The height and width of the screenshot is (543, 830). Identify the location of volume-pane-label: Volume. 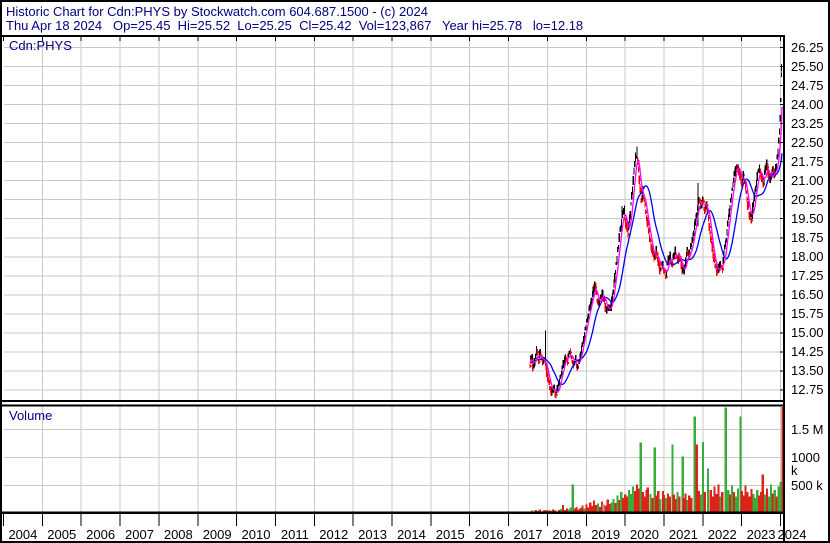
(31, 415).